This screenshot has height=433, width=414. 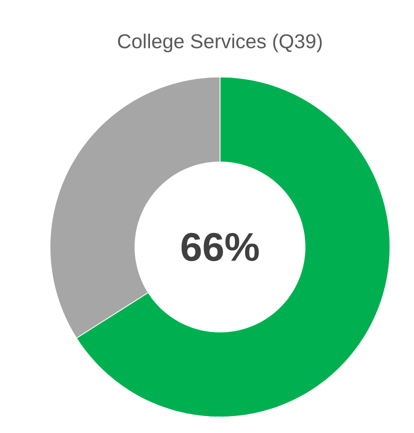 I want to click on data-label: 66%, so click(x=220, y=247).